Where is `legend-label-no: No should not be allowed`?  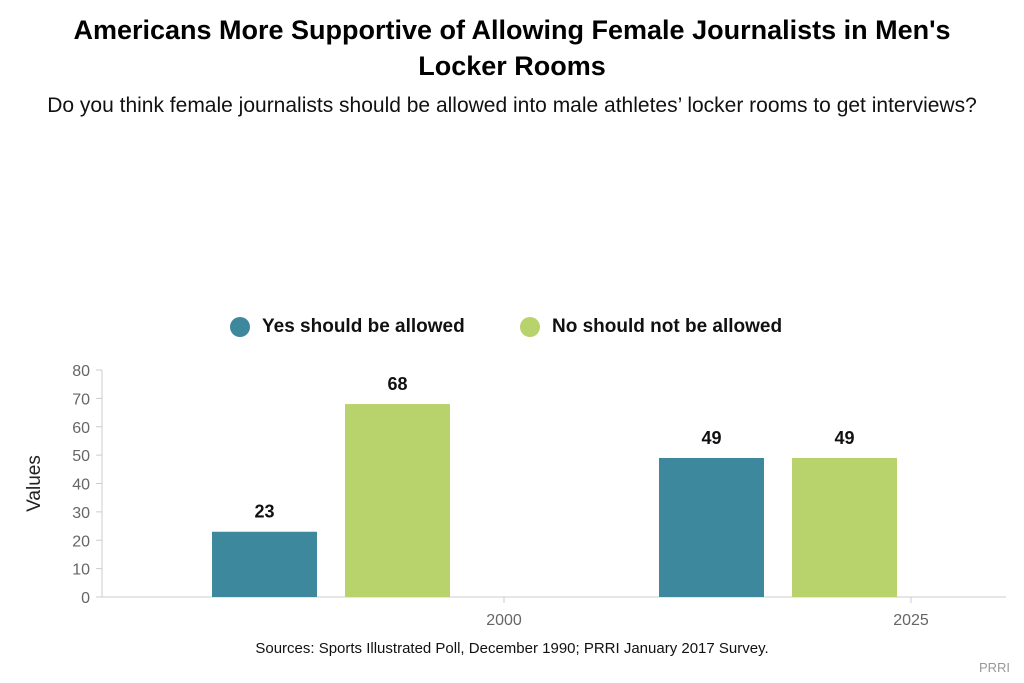 legend-label-no: No should not be allowed is located at coordinates (667, 326).